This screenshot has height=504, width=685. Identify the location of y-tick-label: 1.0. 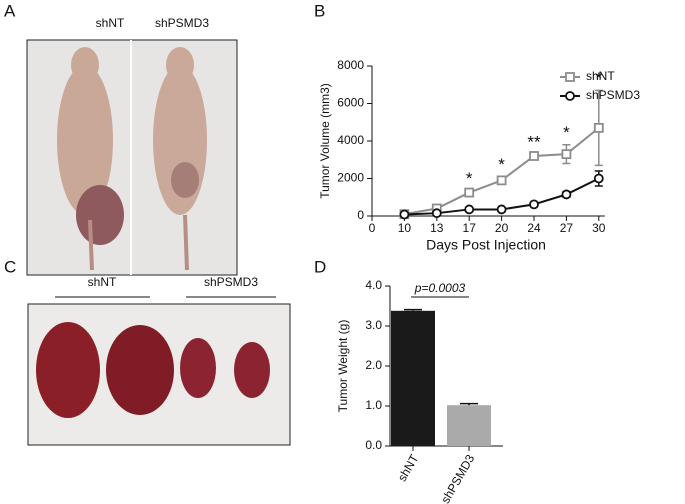
(373, 405).